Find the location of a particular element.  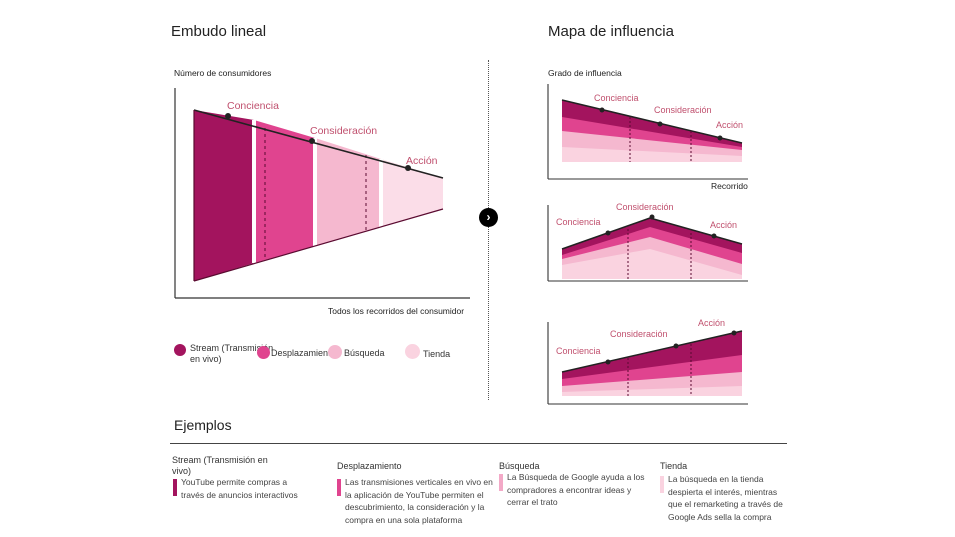

chart3-label-accion: Acción is located at coordinates (711, 323).